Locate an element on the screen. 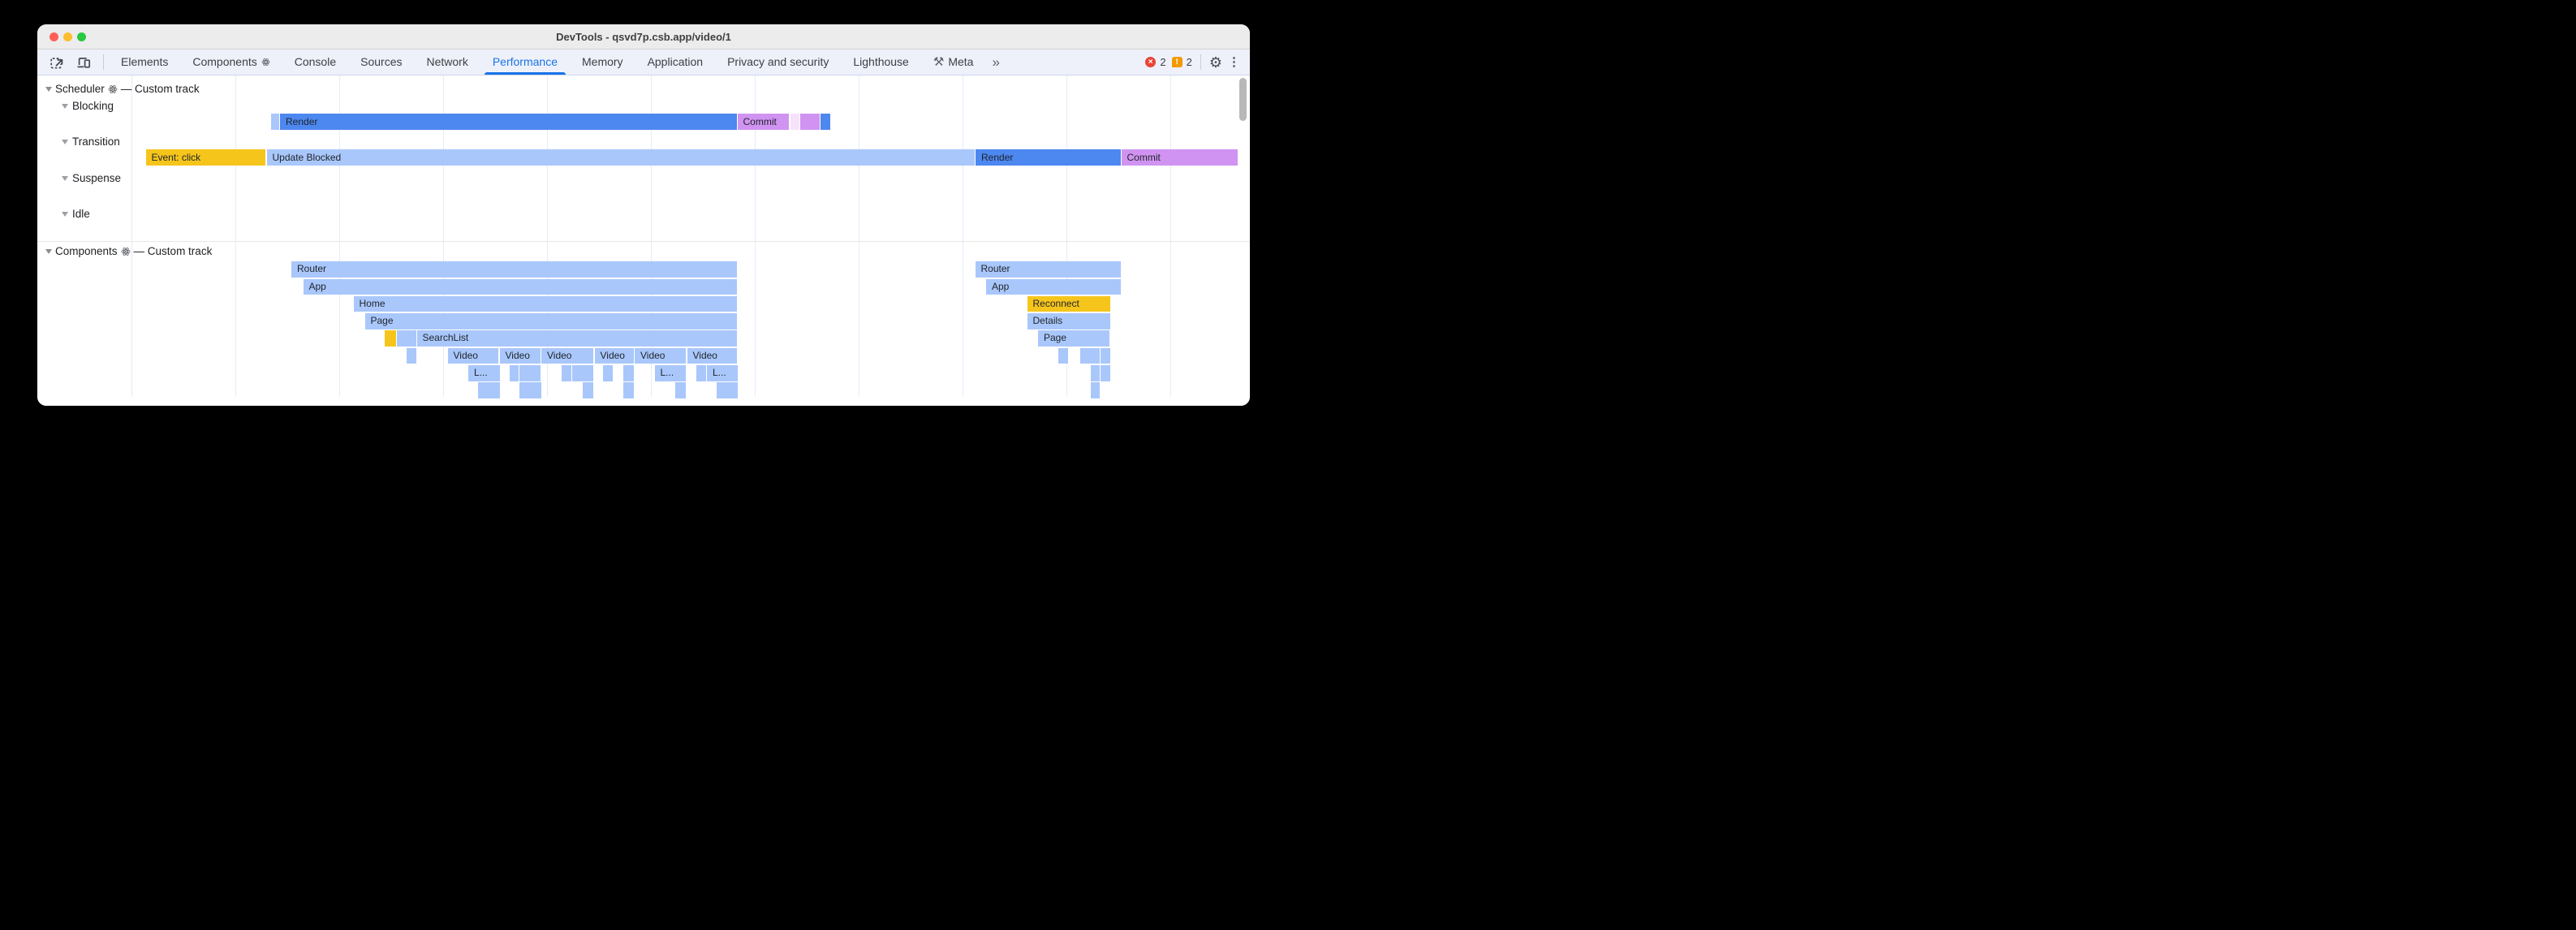 Image resolution: width=2576 pixels, height=930 pixels. tab-privacy-and-security: Privacy and security is located at coordinates (778, 62).